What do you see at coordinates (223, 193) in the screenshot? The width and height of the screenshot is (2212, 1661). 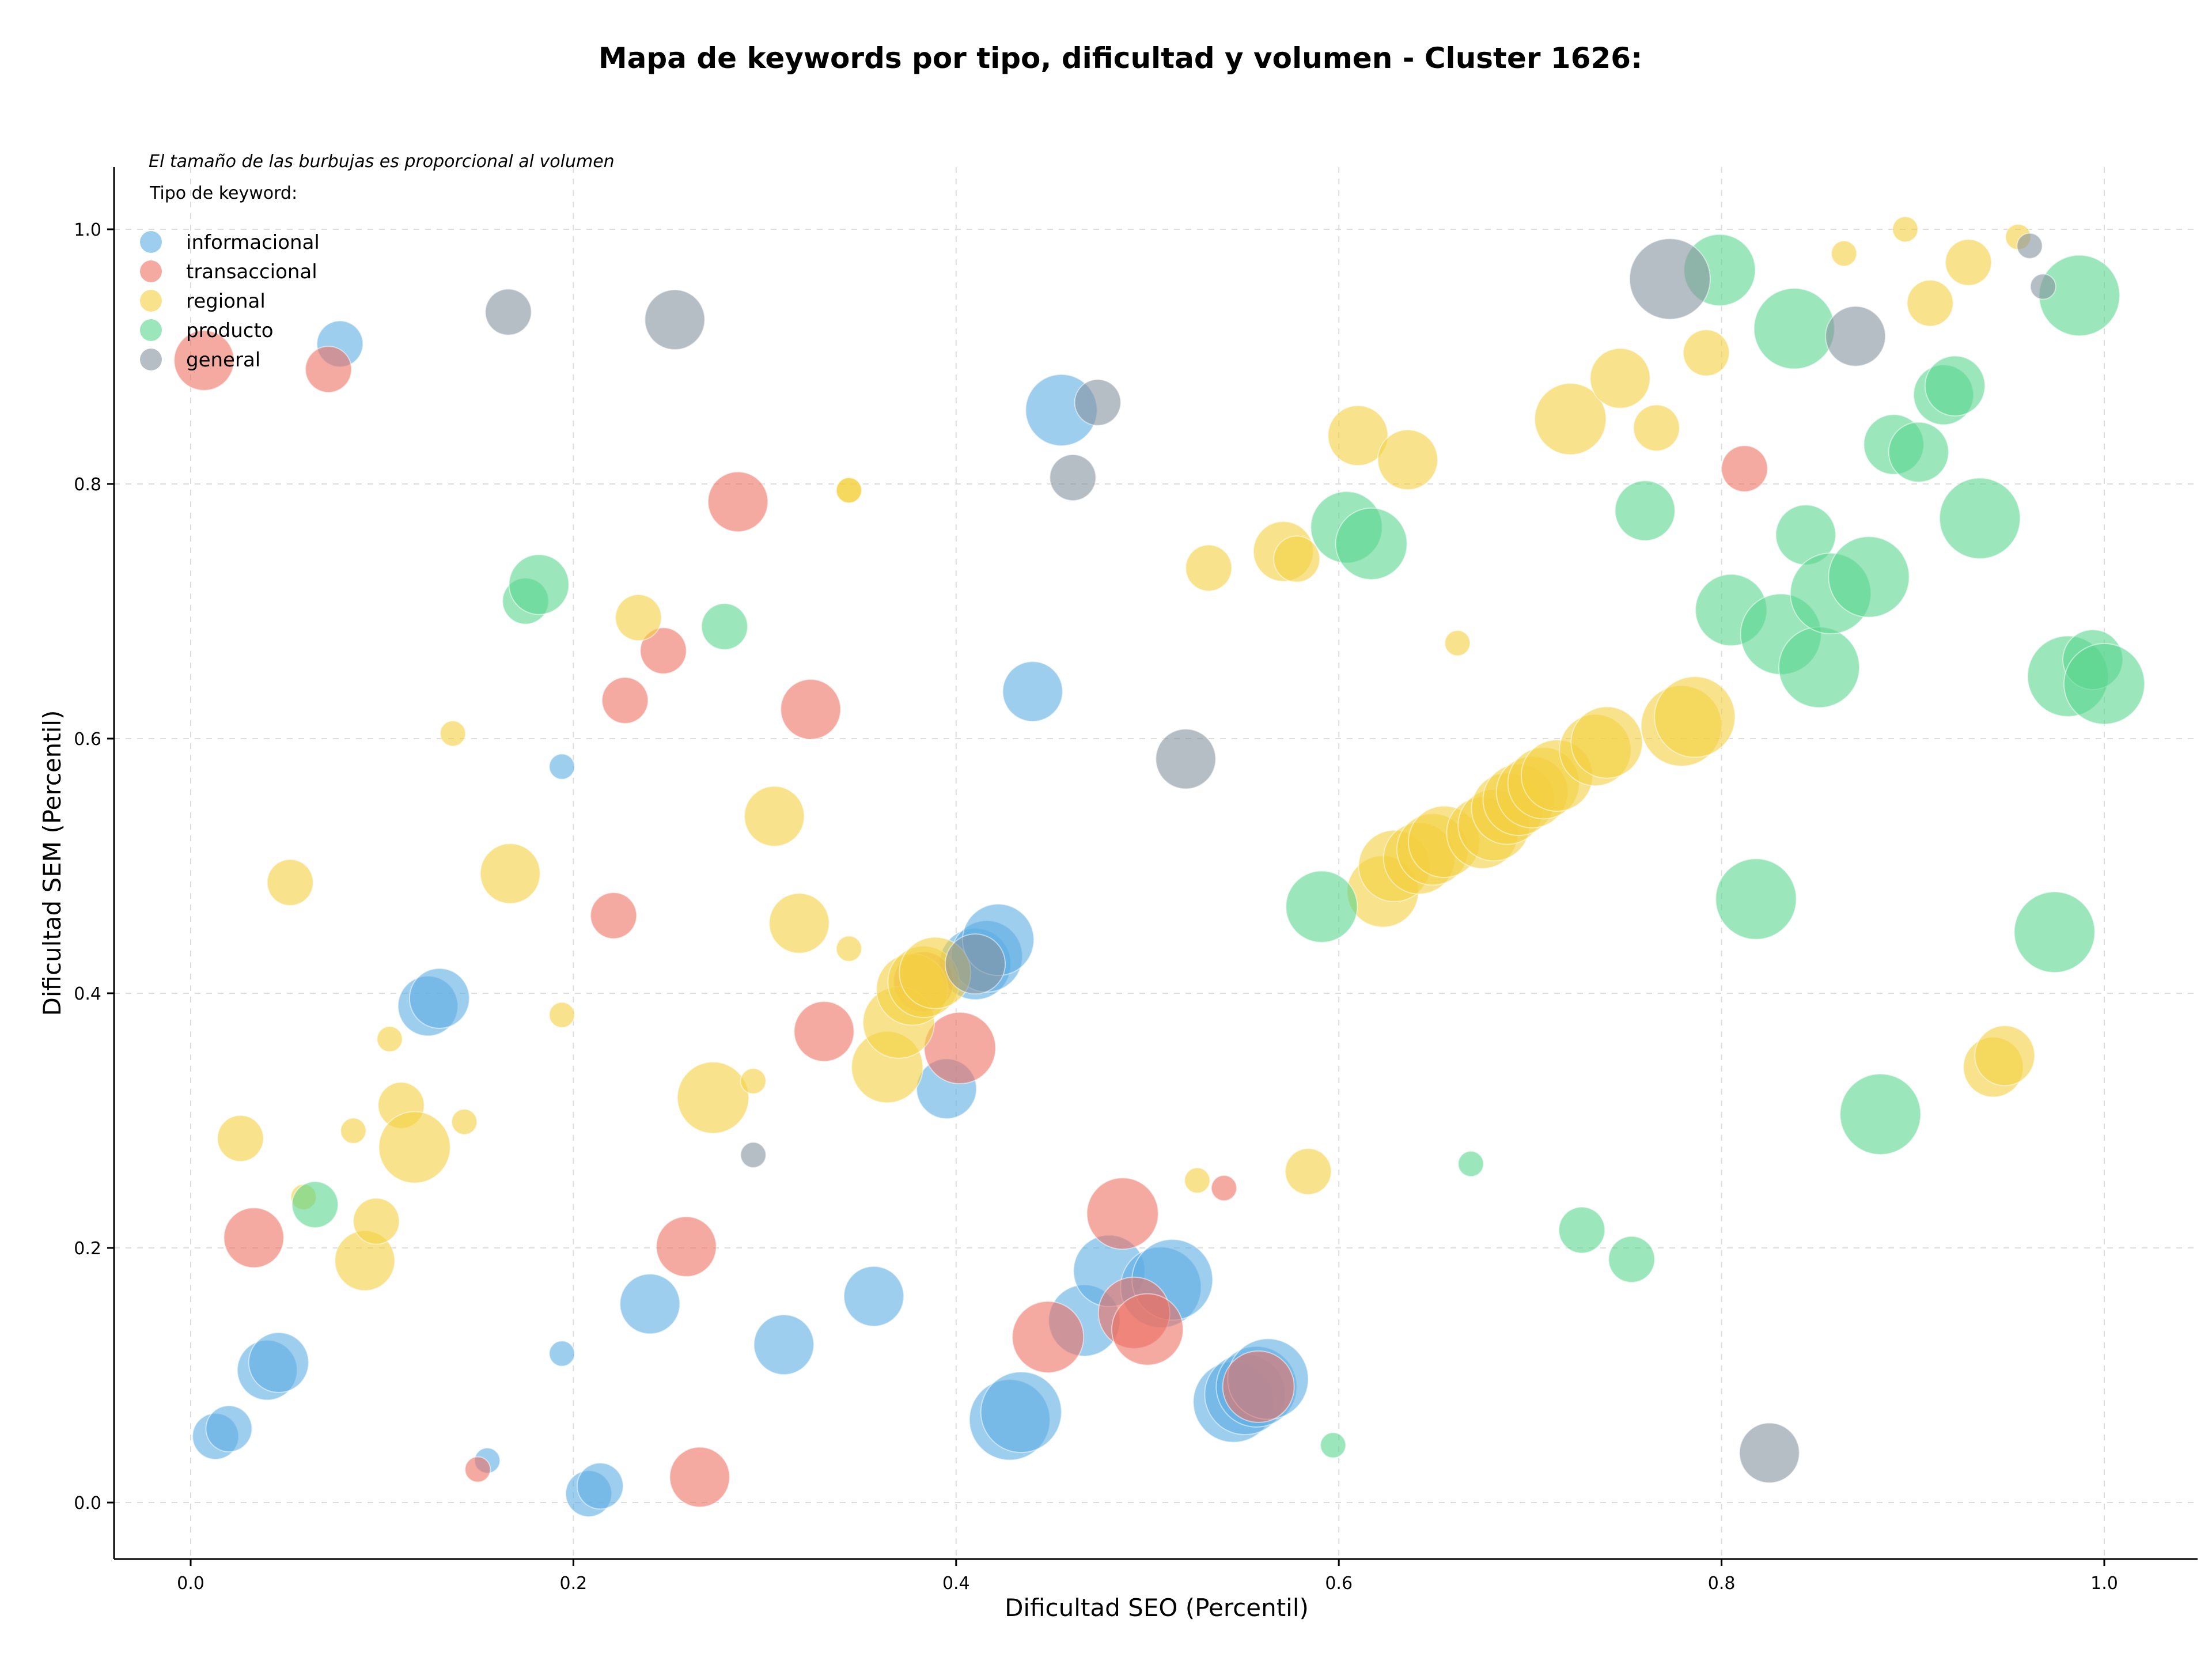 I see `legend-title: Tipo de keyword:` at bounding box center [223, 193].